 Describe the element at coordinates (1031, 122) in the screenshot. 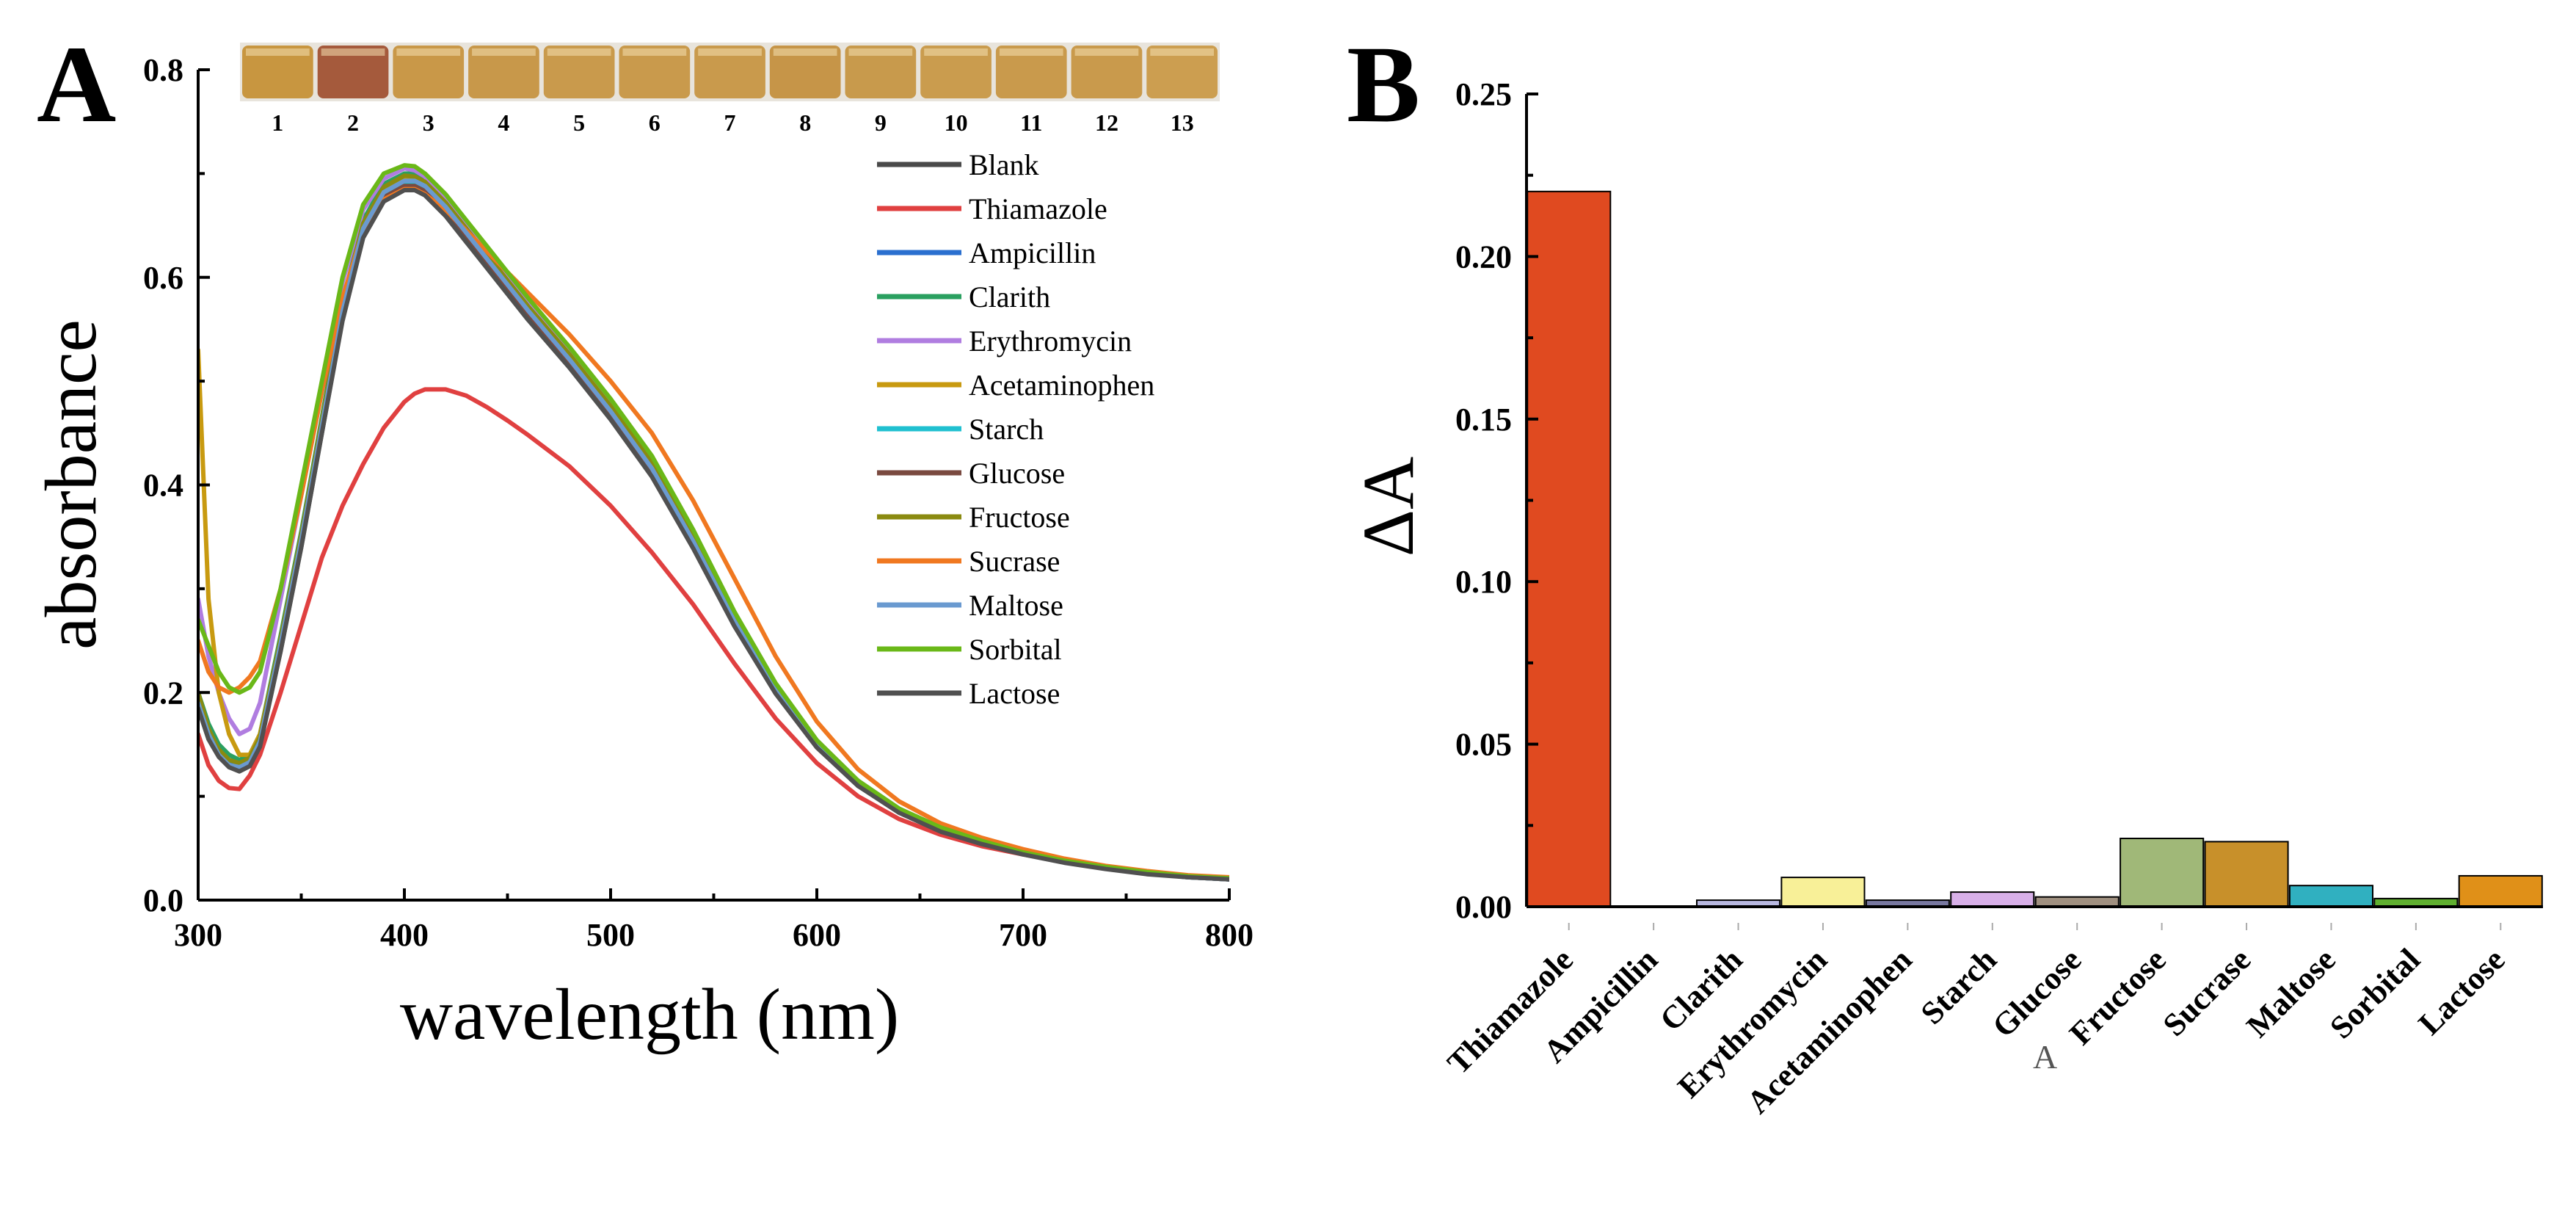

I see `vial-label-11: 11` at that location.